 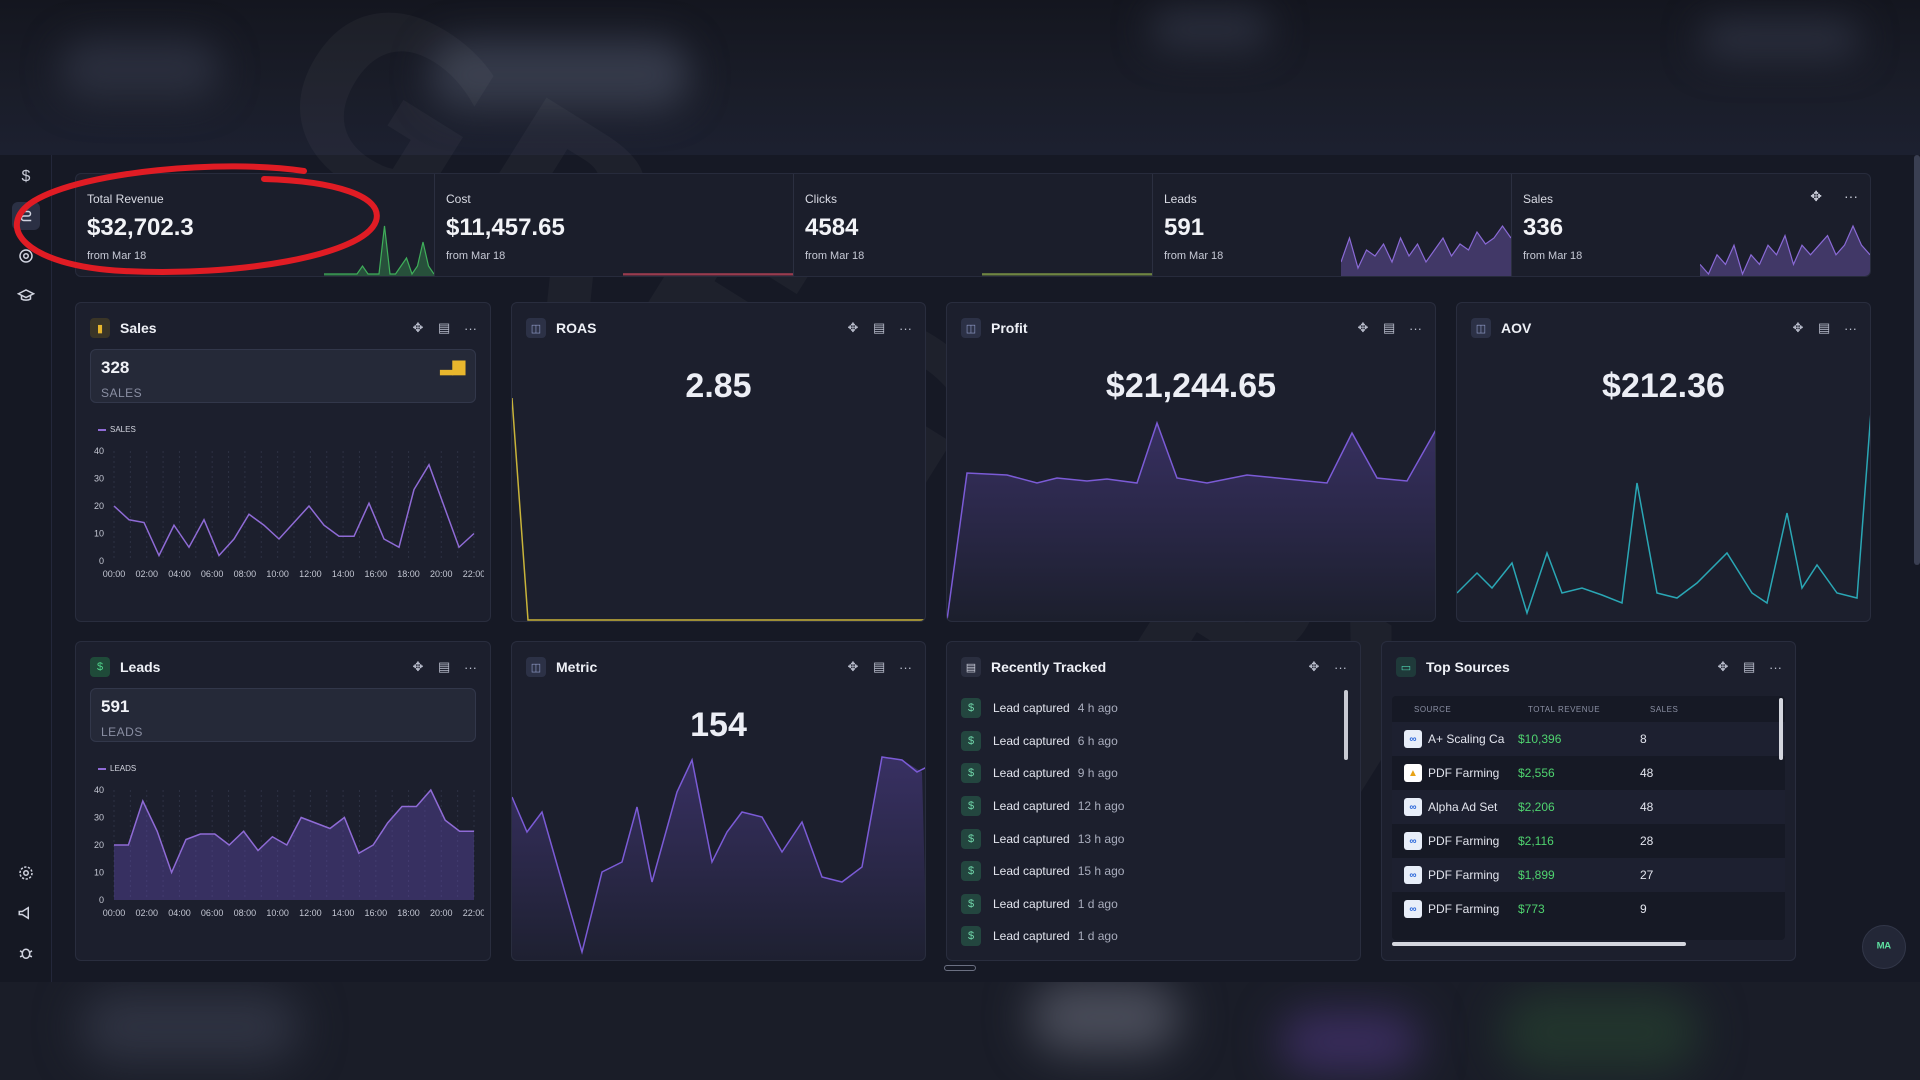 I want to click on list-item: $ Lead captured 9 h ago, so click(x=1153, y=773).